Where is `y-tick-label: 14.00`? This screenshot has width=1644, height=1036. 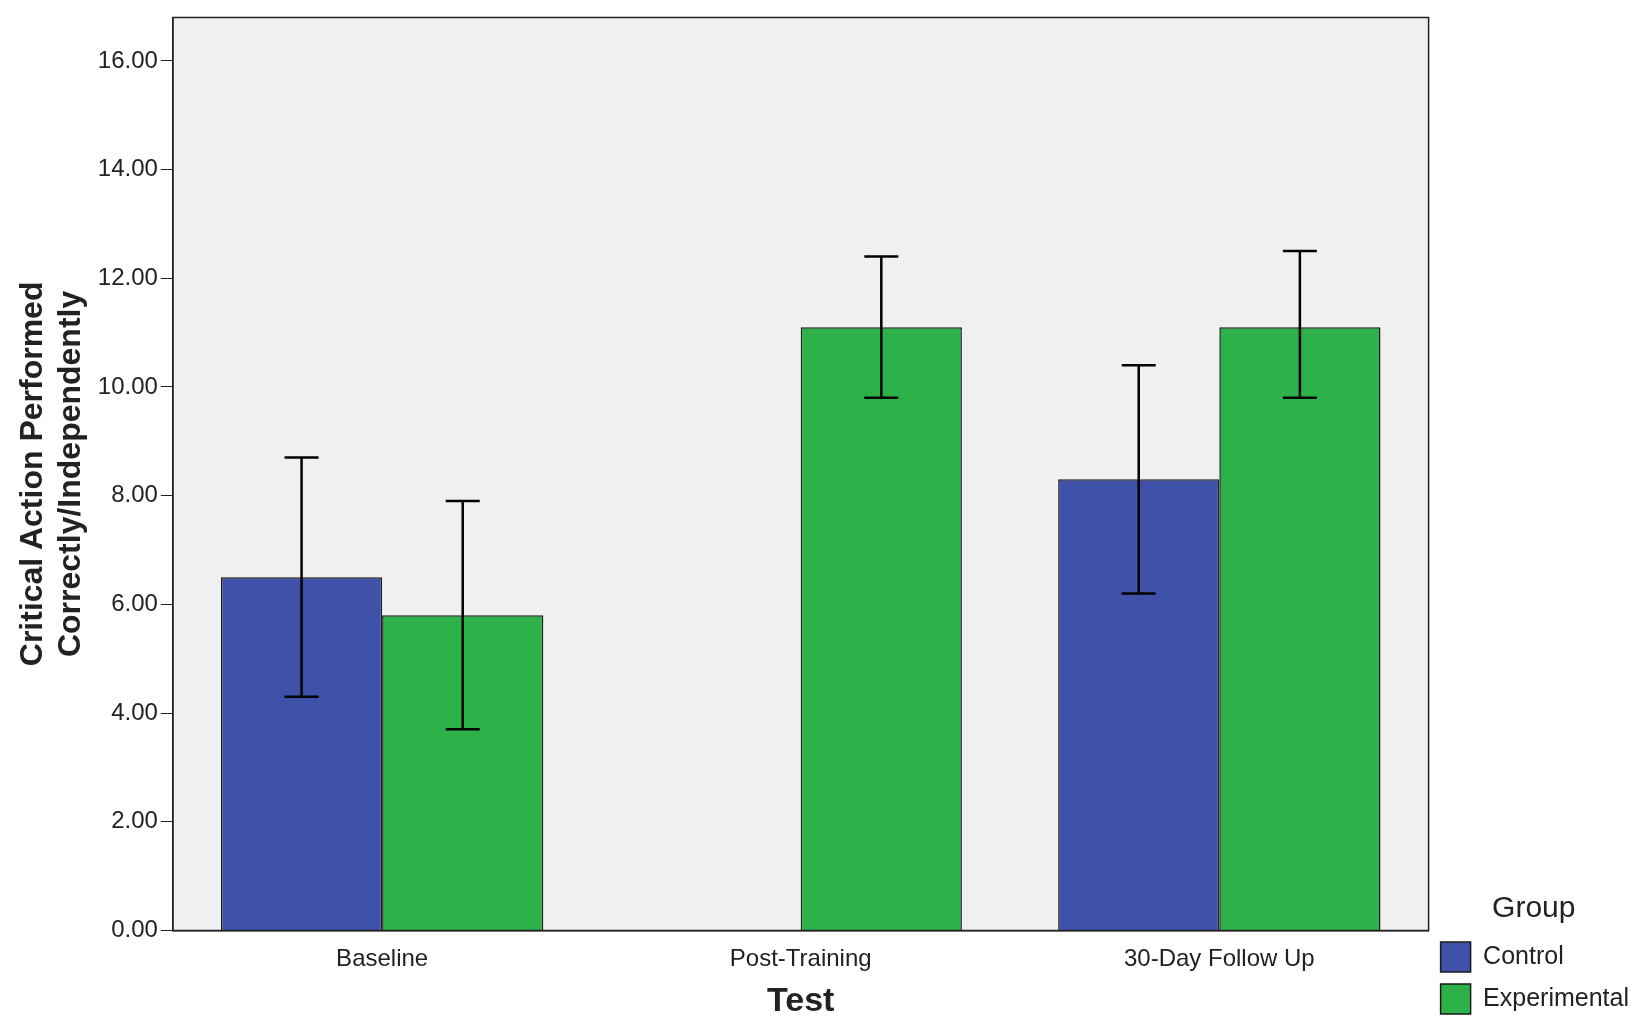
y-tick-label: 14.00 is located at coordinates (127, 168).